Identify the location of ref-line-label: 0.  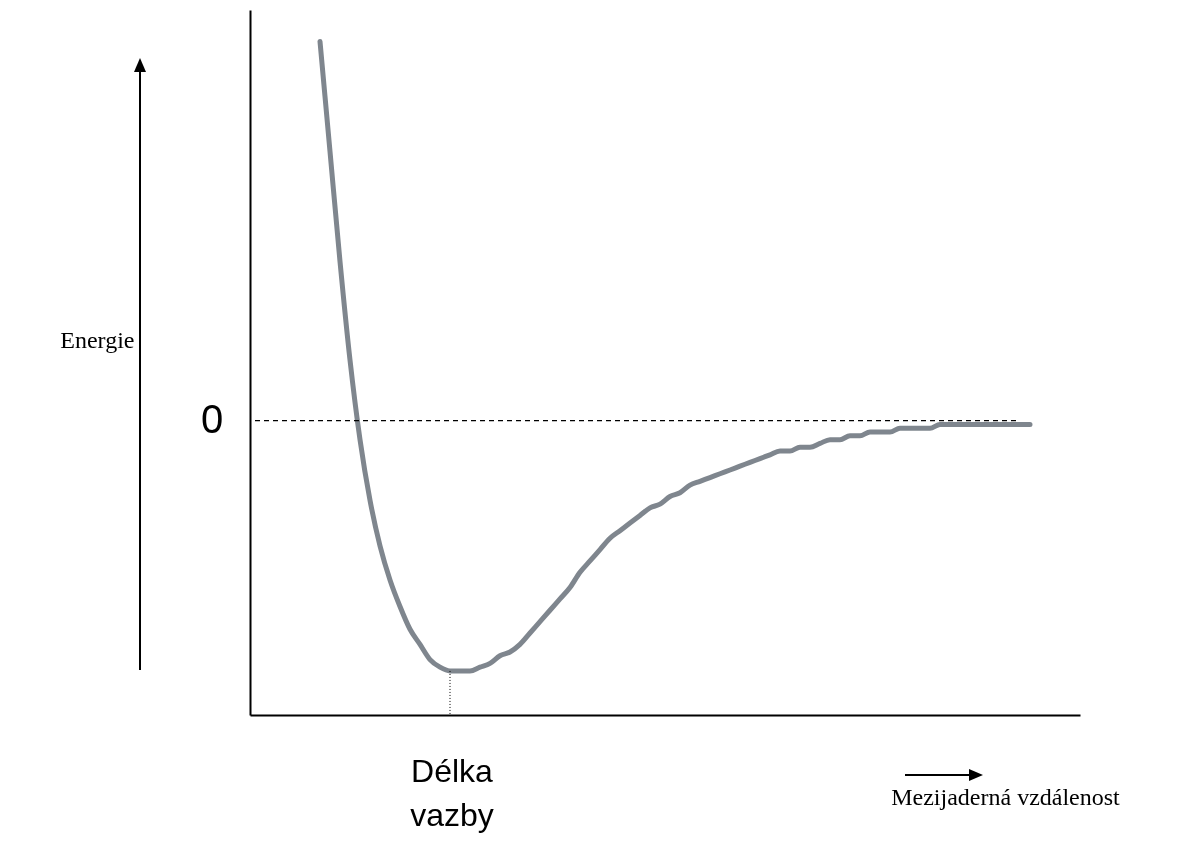
(212, 418).